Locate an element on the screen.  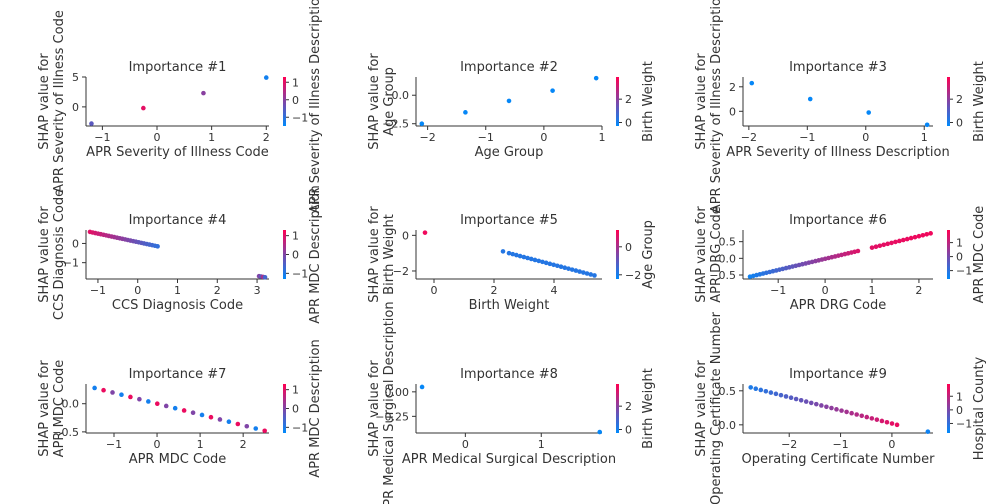
colorbar-tick-label: −1 is located at coordinates (300, 427).